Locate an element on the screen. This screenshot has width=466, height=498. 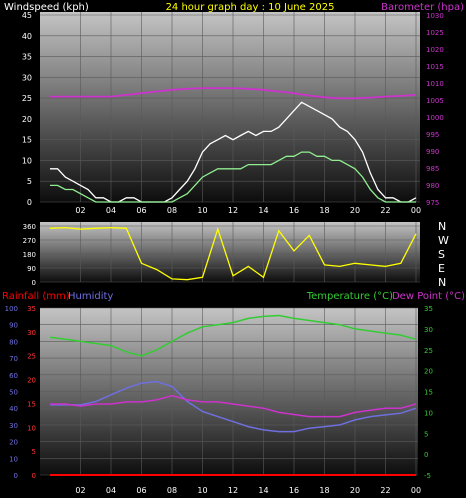
windspeed-tick-label: 20 is located at coordinates (27, 119).